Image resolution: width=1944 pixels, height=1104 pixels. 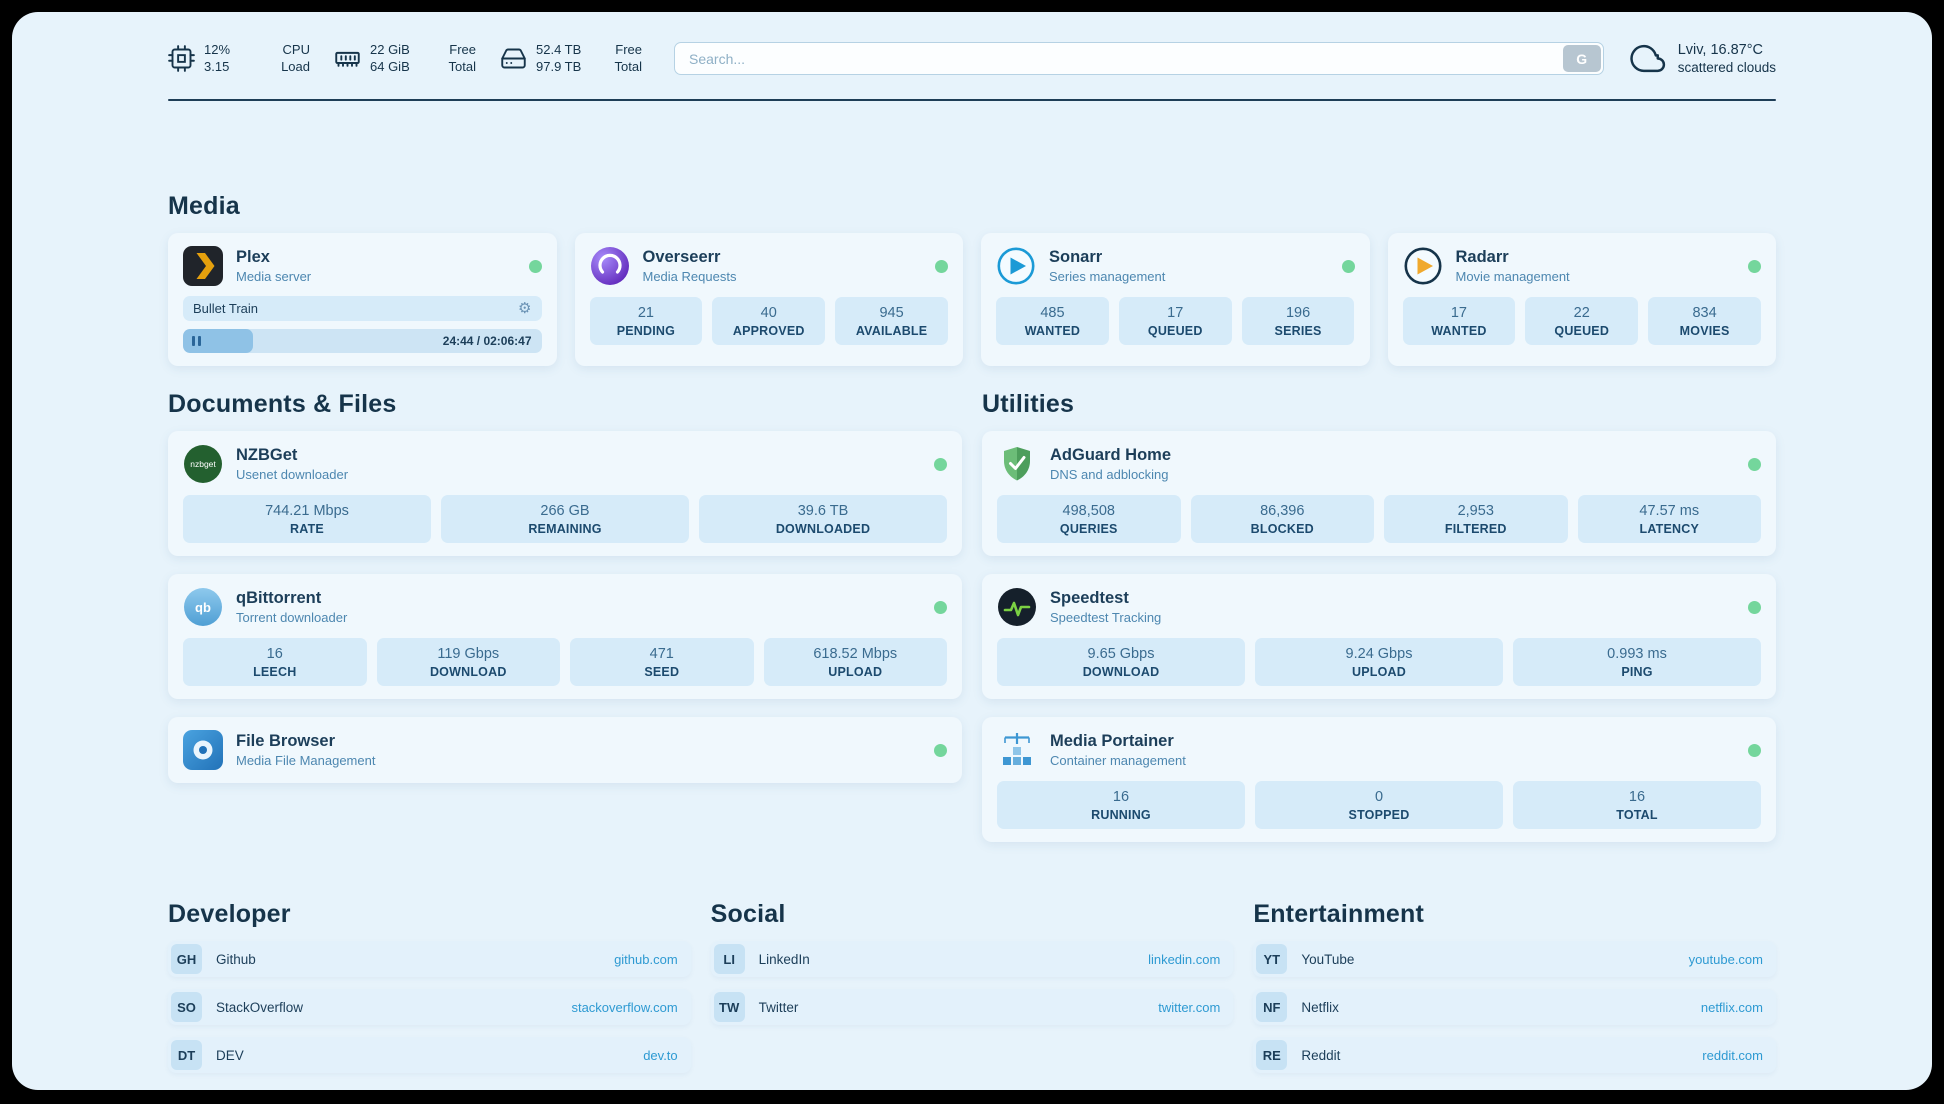 I want to click on app-name: Media Portainer, so click(x=1112, y=741).